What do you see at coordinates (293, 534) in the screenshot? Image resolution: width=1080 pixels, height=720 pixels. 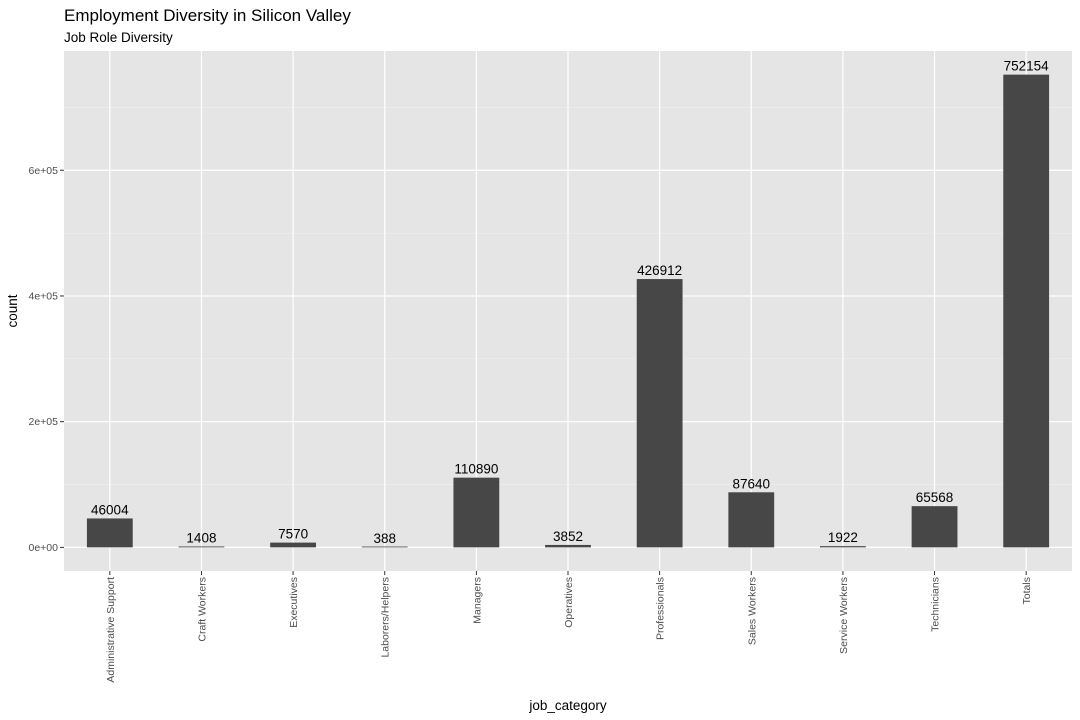 I see `data-label: 7570` at bounding box center [293, 534].